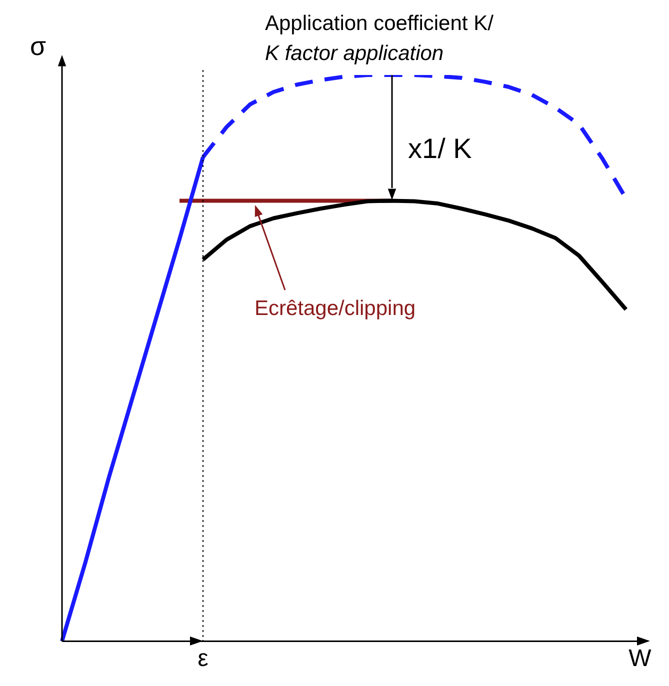  What do you see at coordinates (379, 23) in the screenshot?
I see `text: Application coefficient K/` at bounding box center [379, 23].